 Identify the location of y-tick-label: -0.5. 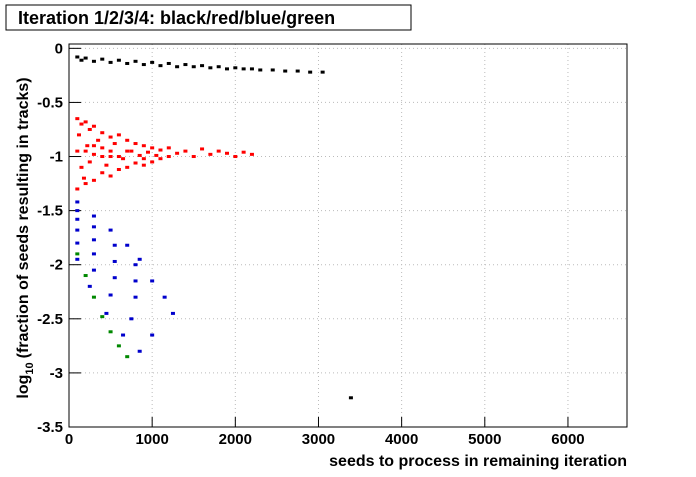
(50, 102).